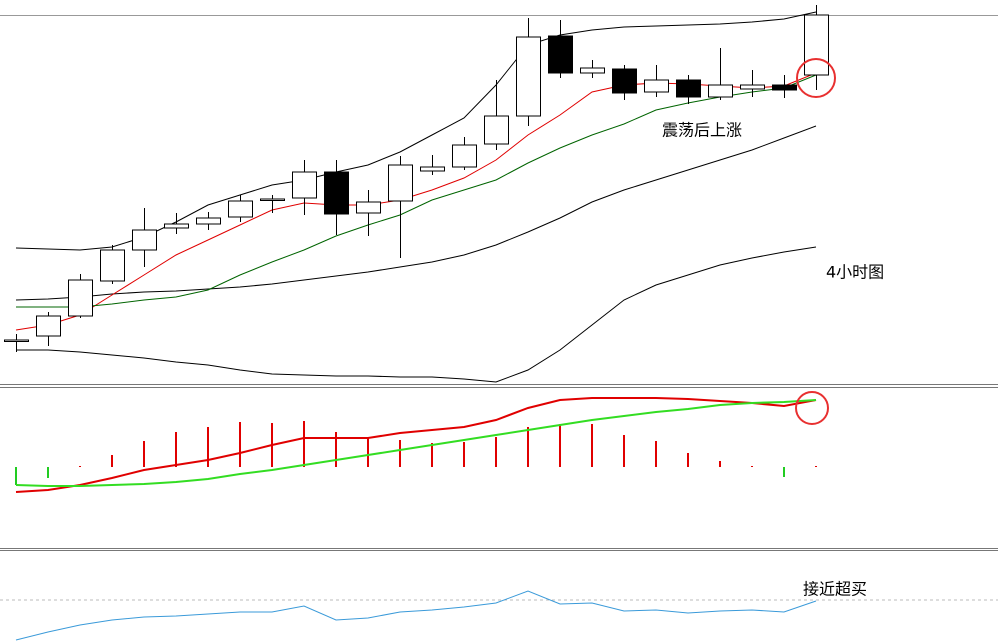  Describe the element at coordinates (855, 272) in the screenshot. I see `annotation: 4小时图` at that location.